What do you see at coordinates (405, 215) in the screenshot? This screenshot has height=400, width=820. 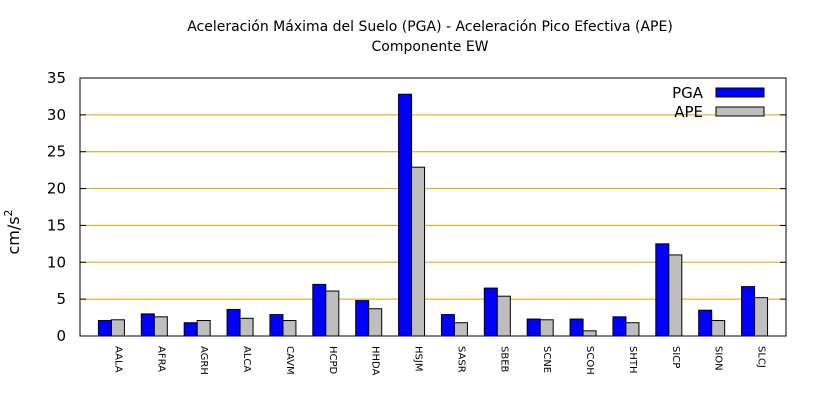 I see `bar-pga-hsjm` at bounding box center [405, 215].